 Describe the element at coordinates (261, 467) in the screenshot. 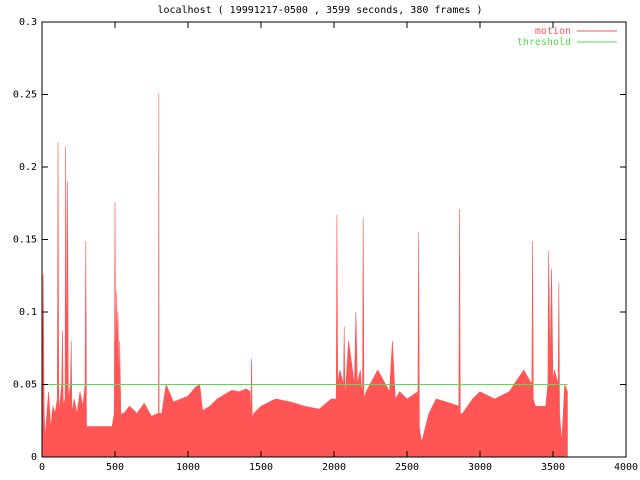

I see `x-tick-label: 1500` at that location.